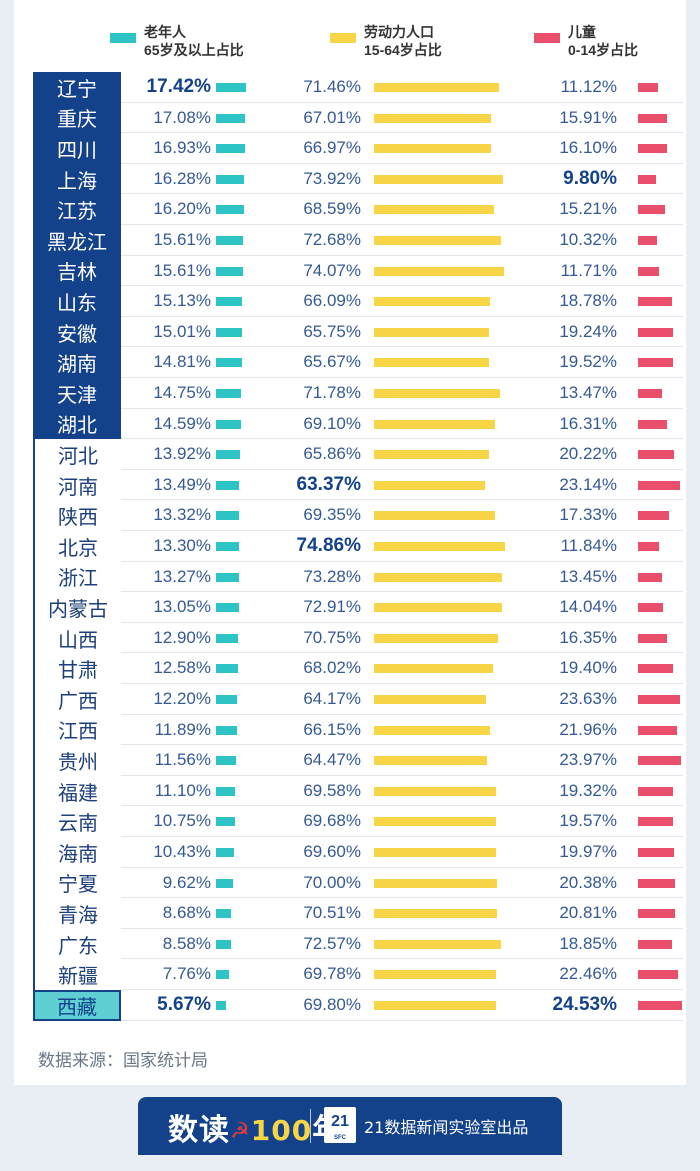  Describe the element at coordinates (77, 668) in the screenshot. I see `province-label: 甘肃` at that location.